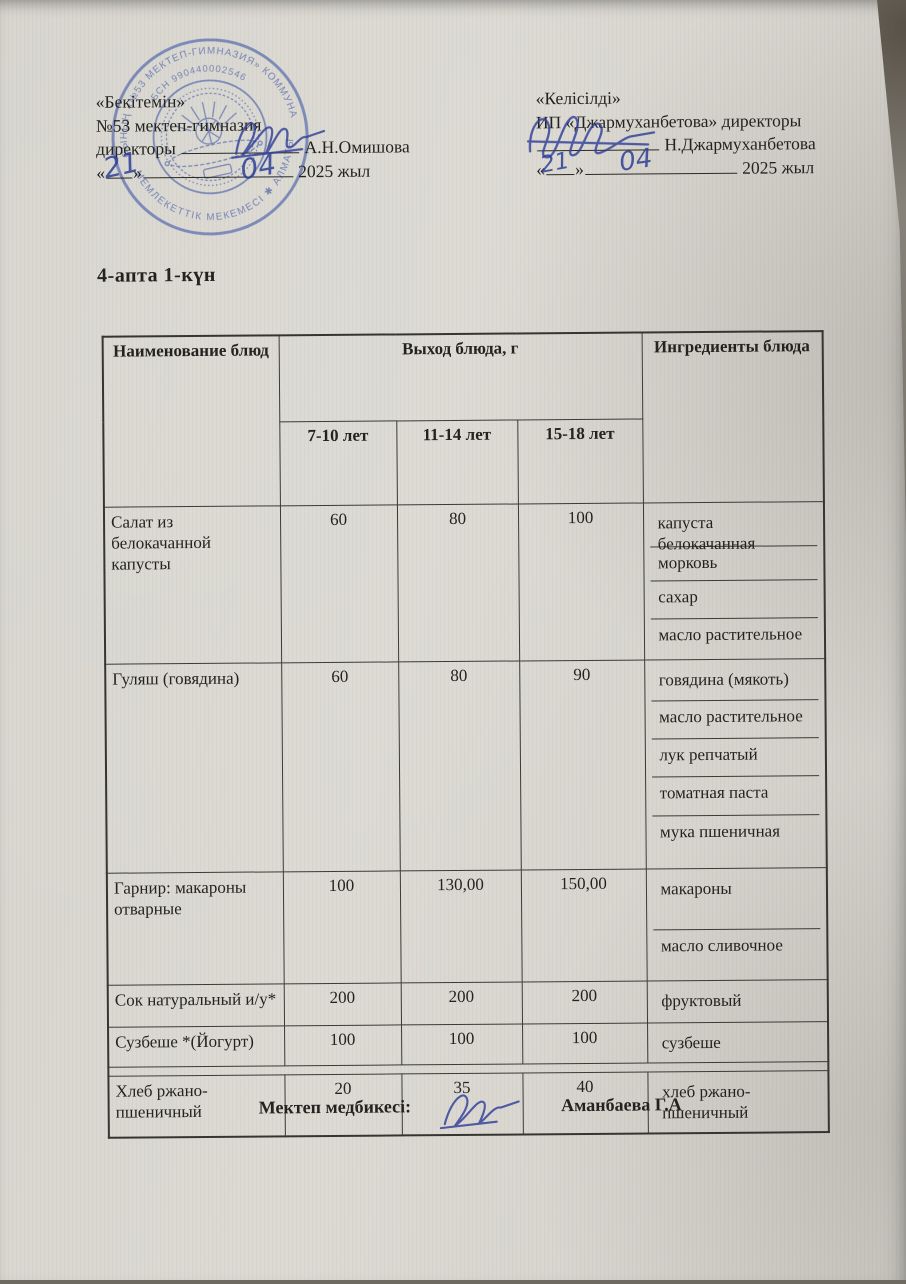 The image size is (906, 1284). Describe the element at coordinates (691, 1042) in the screenshot. I see `ingredient-item: сузбеше` at that location.